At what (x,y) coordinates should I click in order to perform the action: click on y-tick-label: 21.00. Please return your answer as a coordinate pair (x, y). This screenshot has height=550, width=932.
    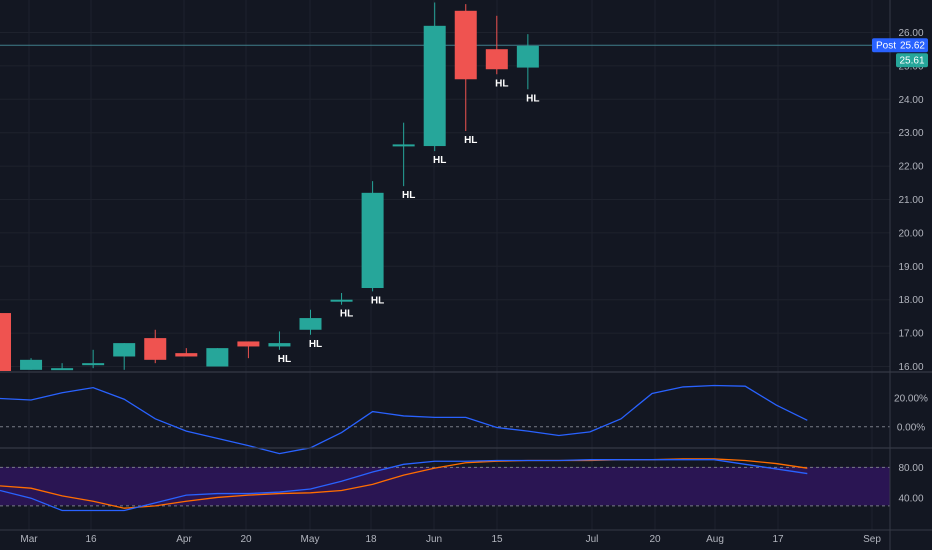
    Looking at the image, I should click on (910, 200).